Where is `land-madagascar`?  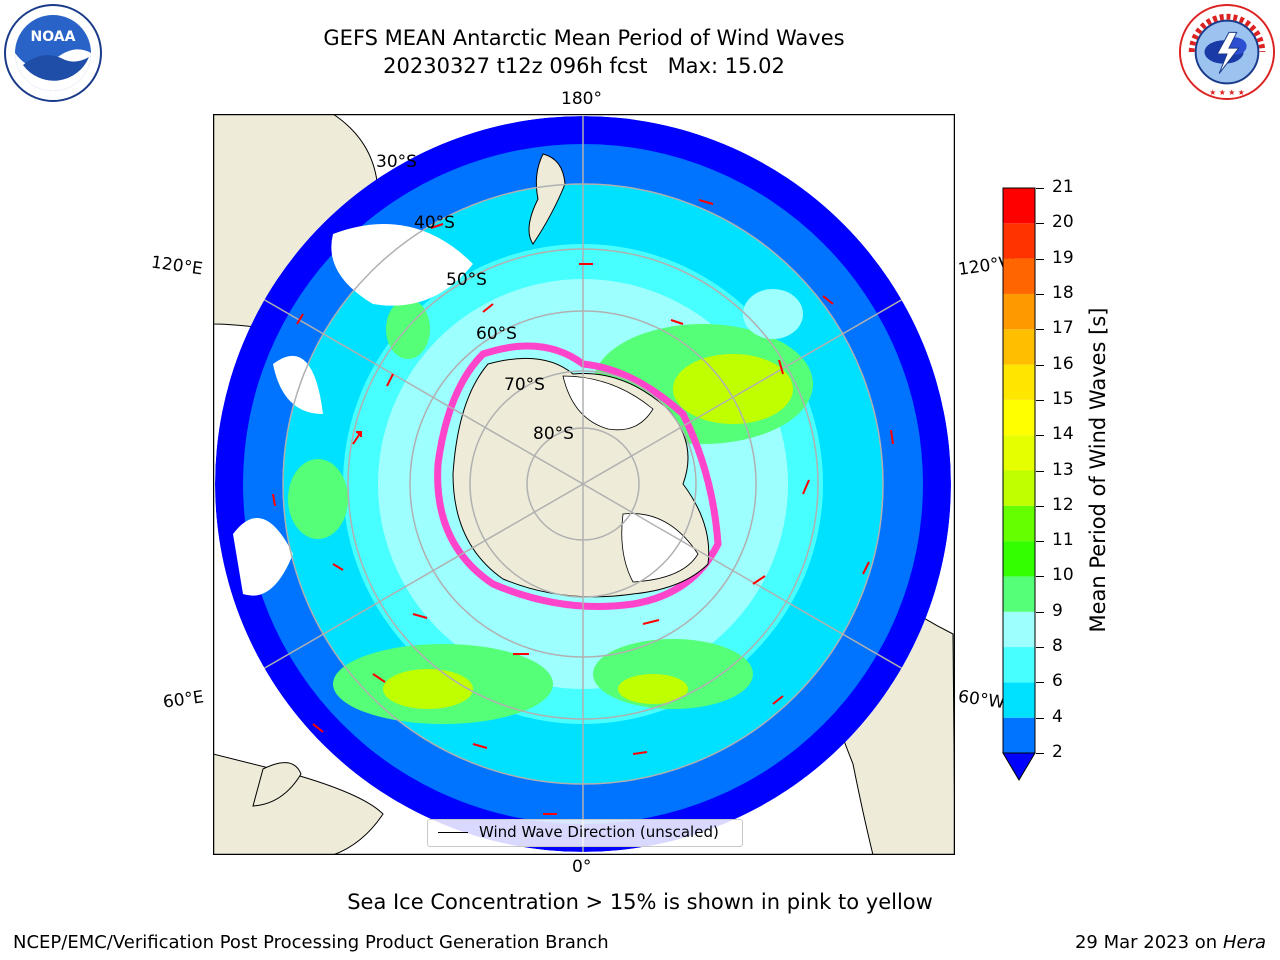 land-madagascar is located at coordinates (277, 784).